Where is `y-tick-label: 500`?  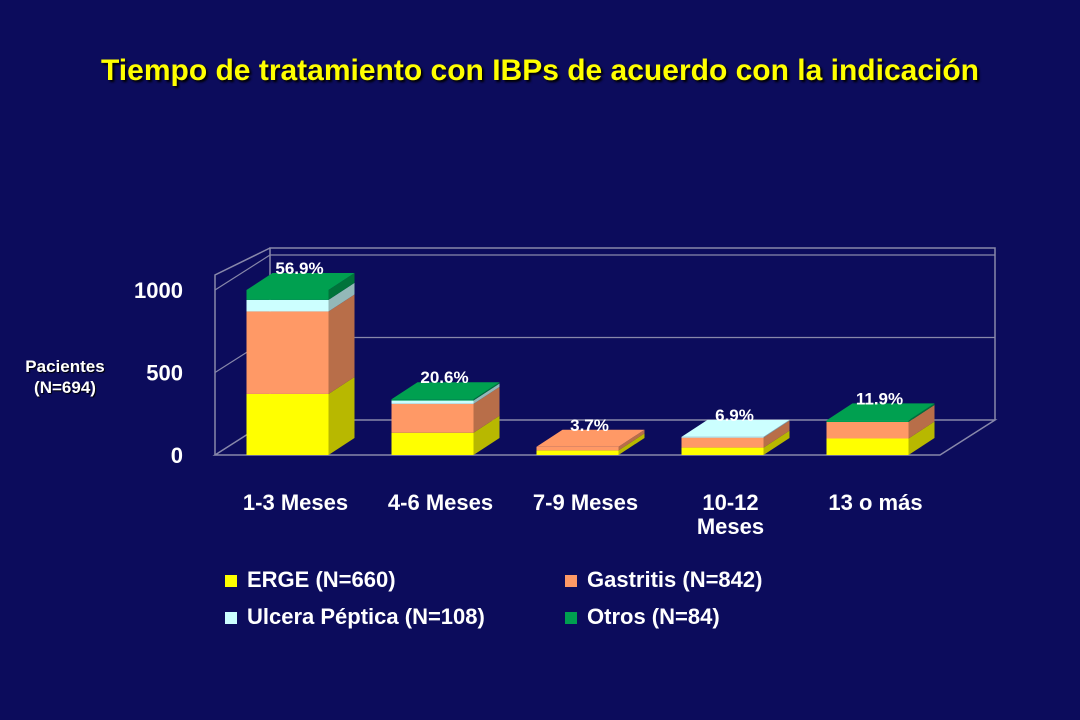 y-tick-label: 500 is located at coordinates (164, 373).